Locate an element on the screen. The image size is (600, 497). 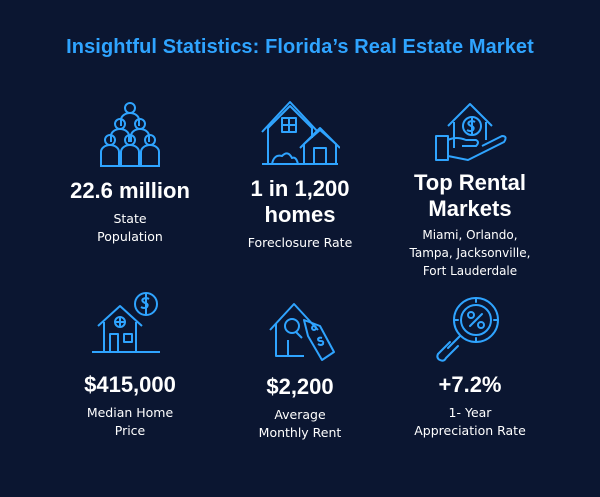
stat-value: Top Rental Markets is located at coordinates (470, 196).